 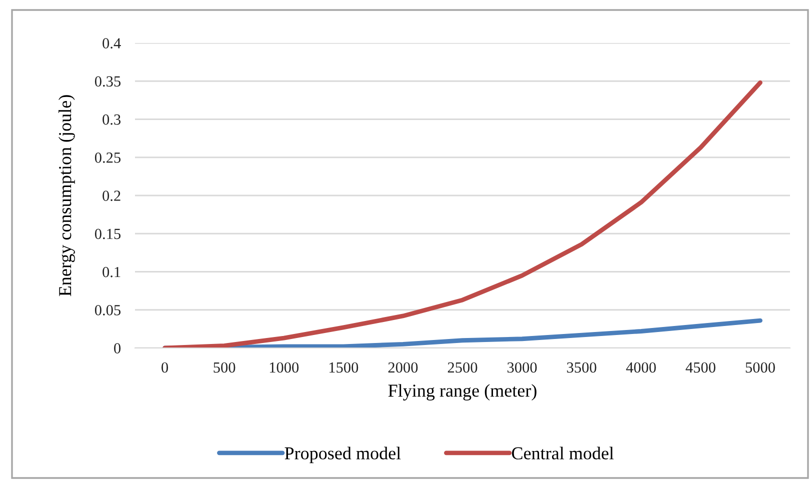 I want to click on legend-label: Proposed model, so click(x=342, y=455).